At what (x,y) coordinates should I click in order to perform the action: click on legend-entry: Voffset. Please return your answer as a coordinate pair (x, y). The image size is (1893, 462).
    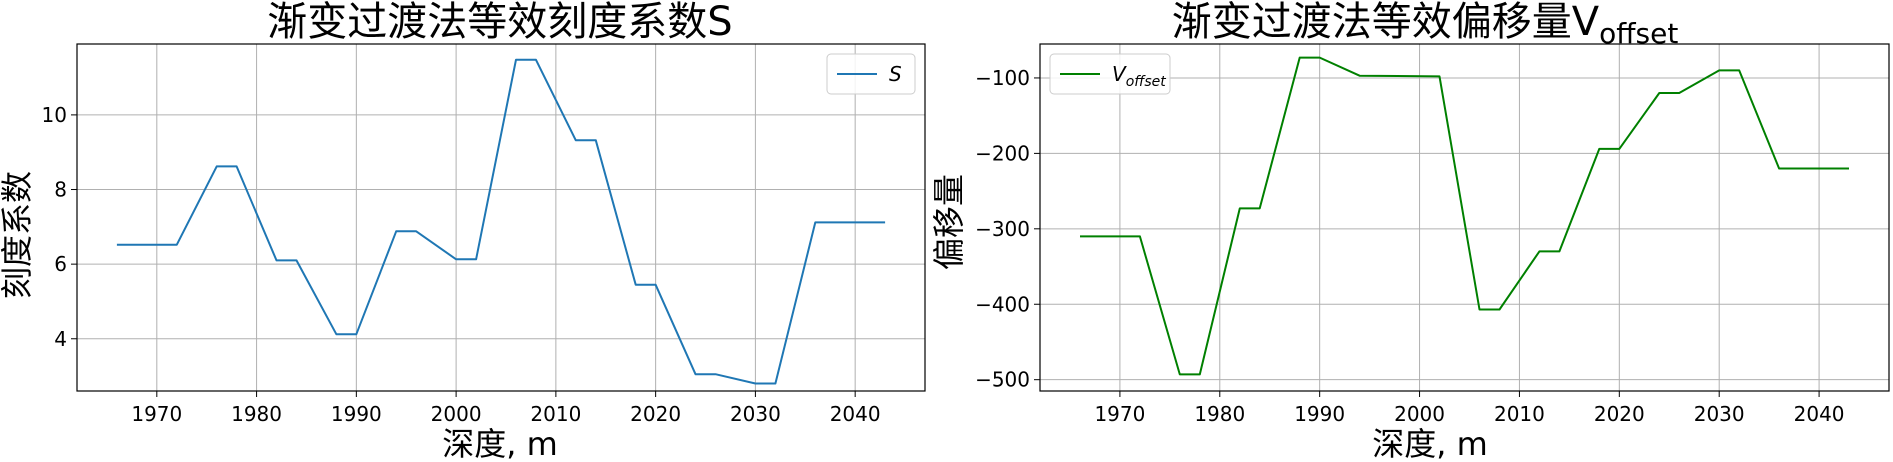
    Looking at the image, I should click on (1139, 76).